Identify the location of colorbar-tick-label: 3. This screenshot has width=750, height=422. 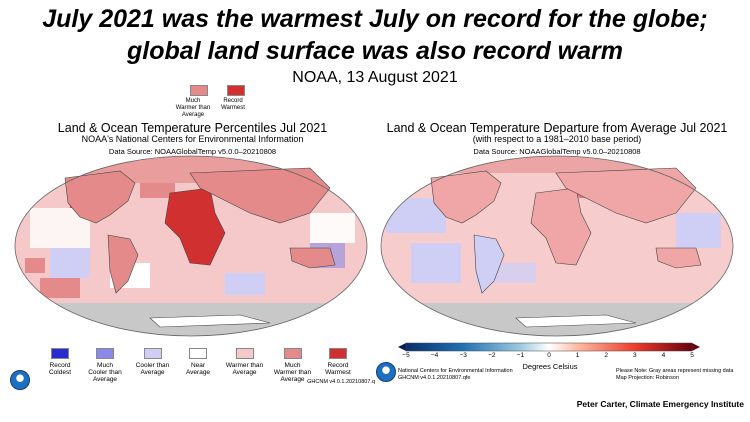
(634, 355).